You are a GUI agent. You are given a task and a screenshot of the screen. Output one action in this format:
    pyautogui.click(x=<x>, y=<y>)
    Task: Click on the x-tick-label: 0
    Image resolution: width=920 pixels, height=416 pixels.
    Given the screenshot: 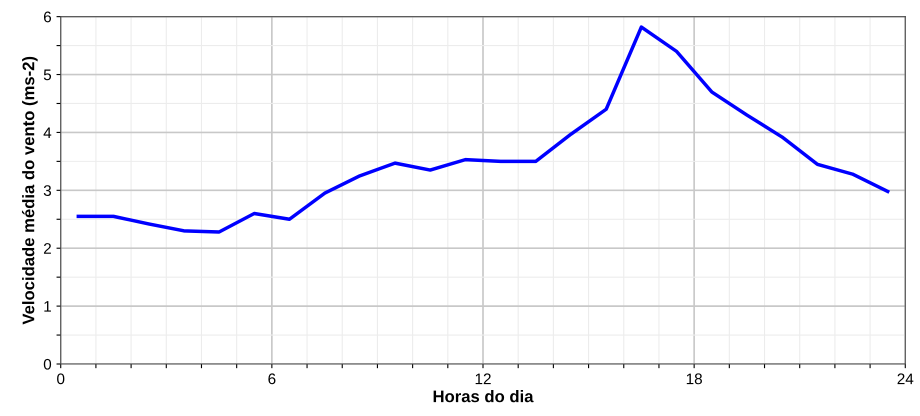 What is the action you would take?
    pyautogui.click(x=60, y=378)
    